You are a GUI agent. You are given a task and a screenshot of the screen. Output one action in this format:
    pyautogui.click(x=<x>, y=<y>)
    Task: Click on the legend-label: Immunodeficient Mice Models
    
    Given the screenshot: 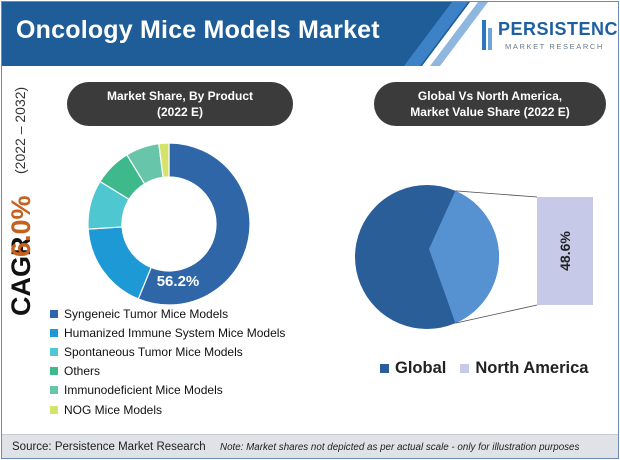 What is the action you would take?
    pyautogui.click(x=143, y=390)
    